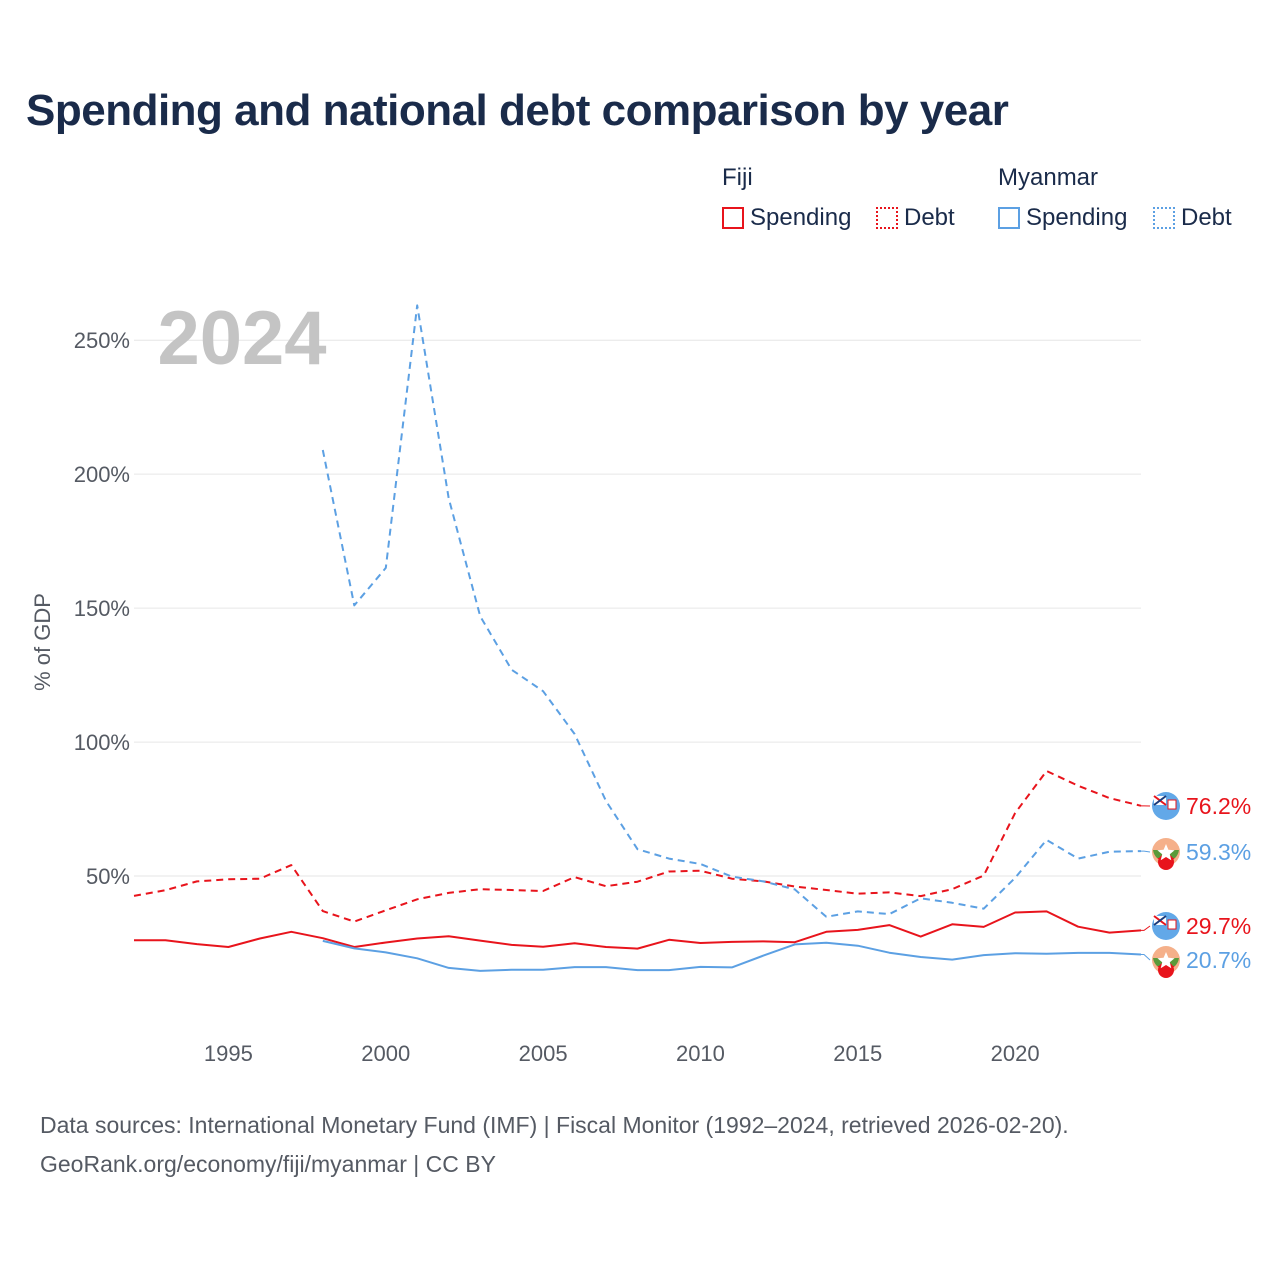 This screenshot has width=1280, height=1280. Describe the element at coordinates (102, 742) in the screenshot. I see `y-tick-label: 100%` at that location.